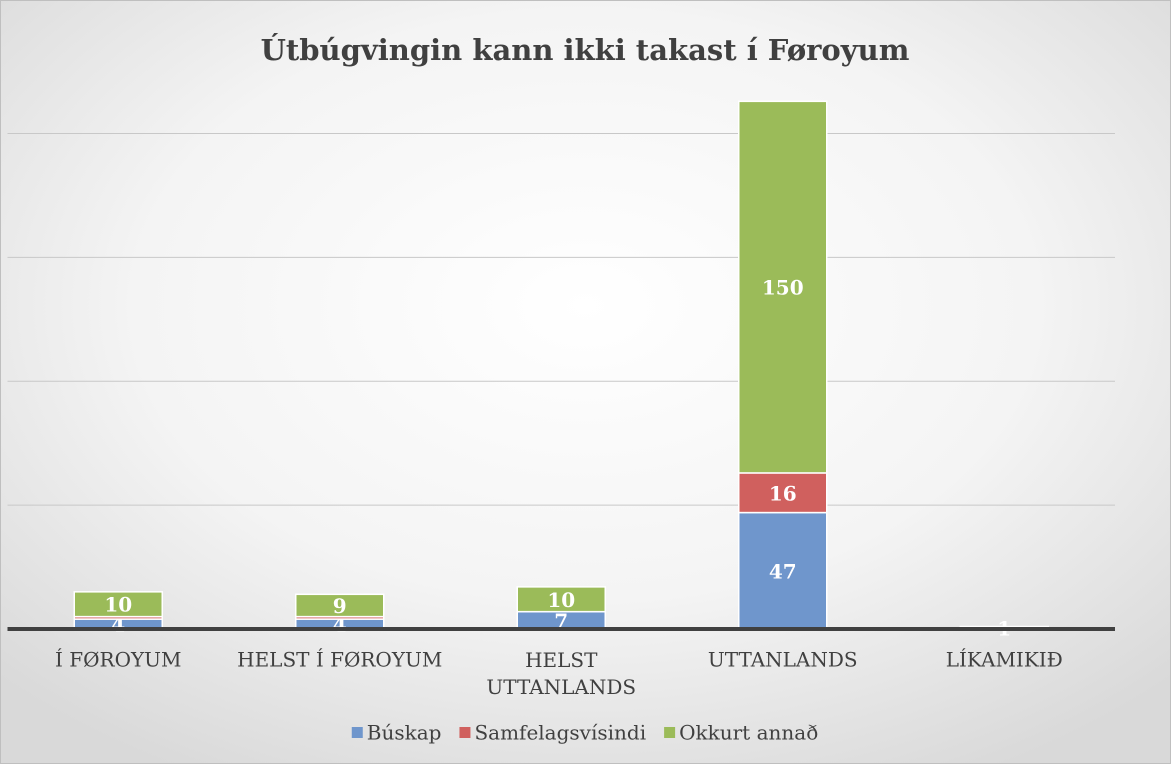  What do you see at coordinates (1004, 660) in the screenshot?
I see `x-tick-label: LÍKAMIKIÐ` at bounding box center [1004, 660].